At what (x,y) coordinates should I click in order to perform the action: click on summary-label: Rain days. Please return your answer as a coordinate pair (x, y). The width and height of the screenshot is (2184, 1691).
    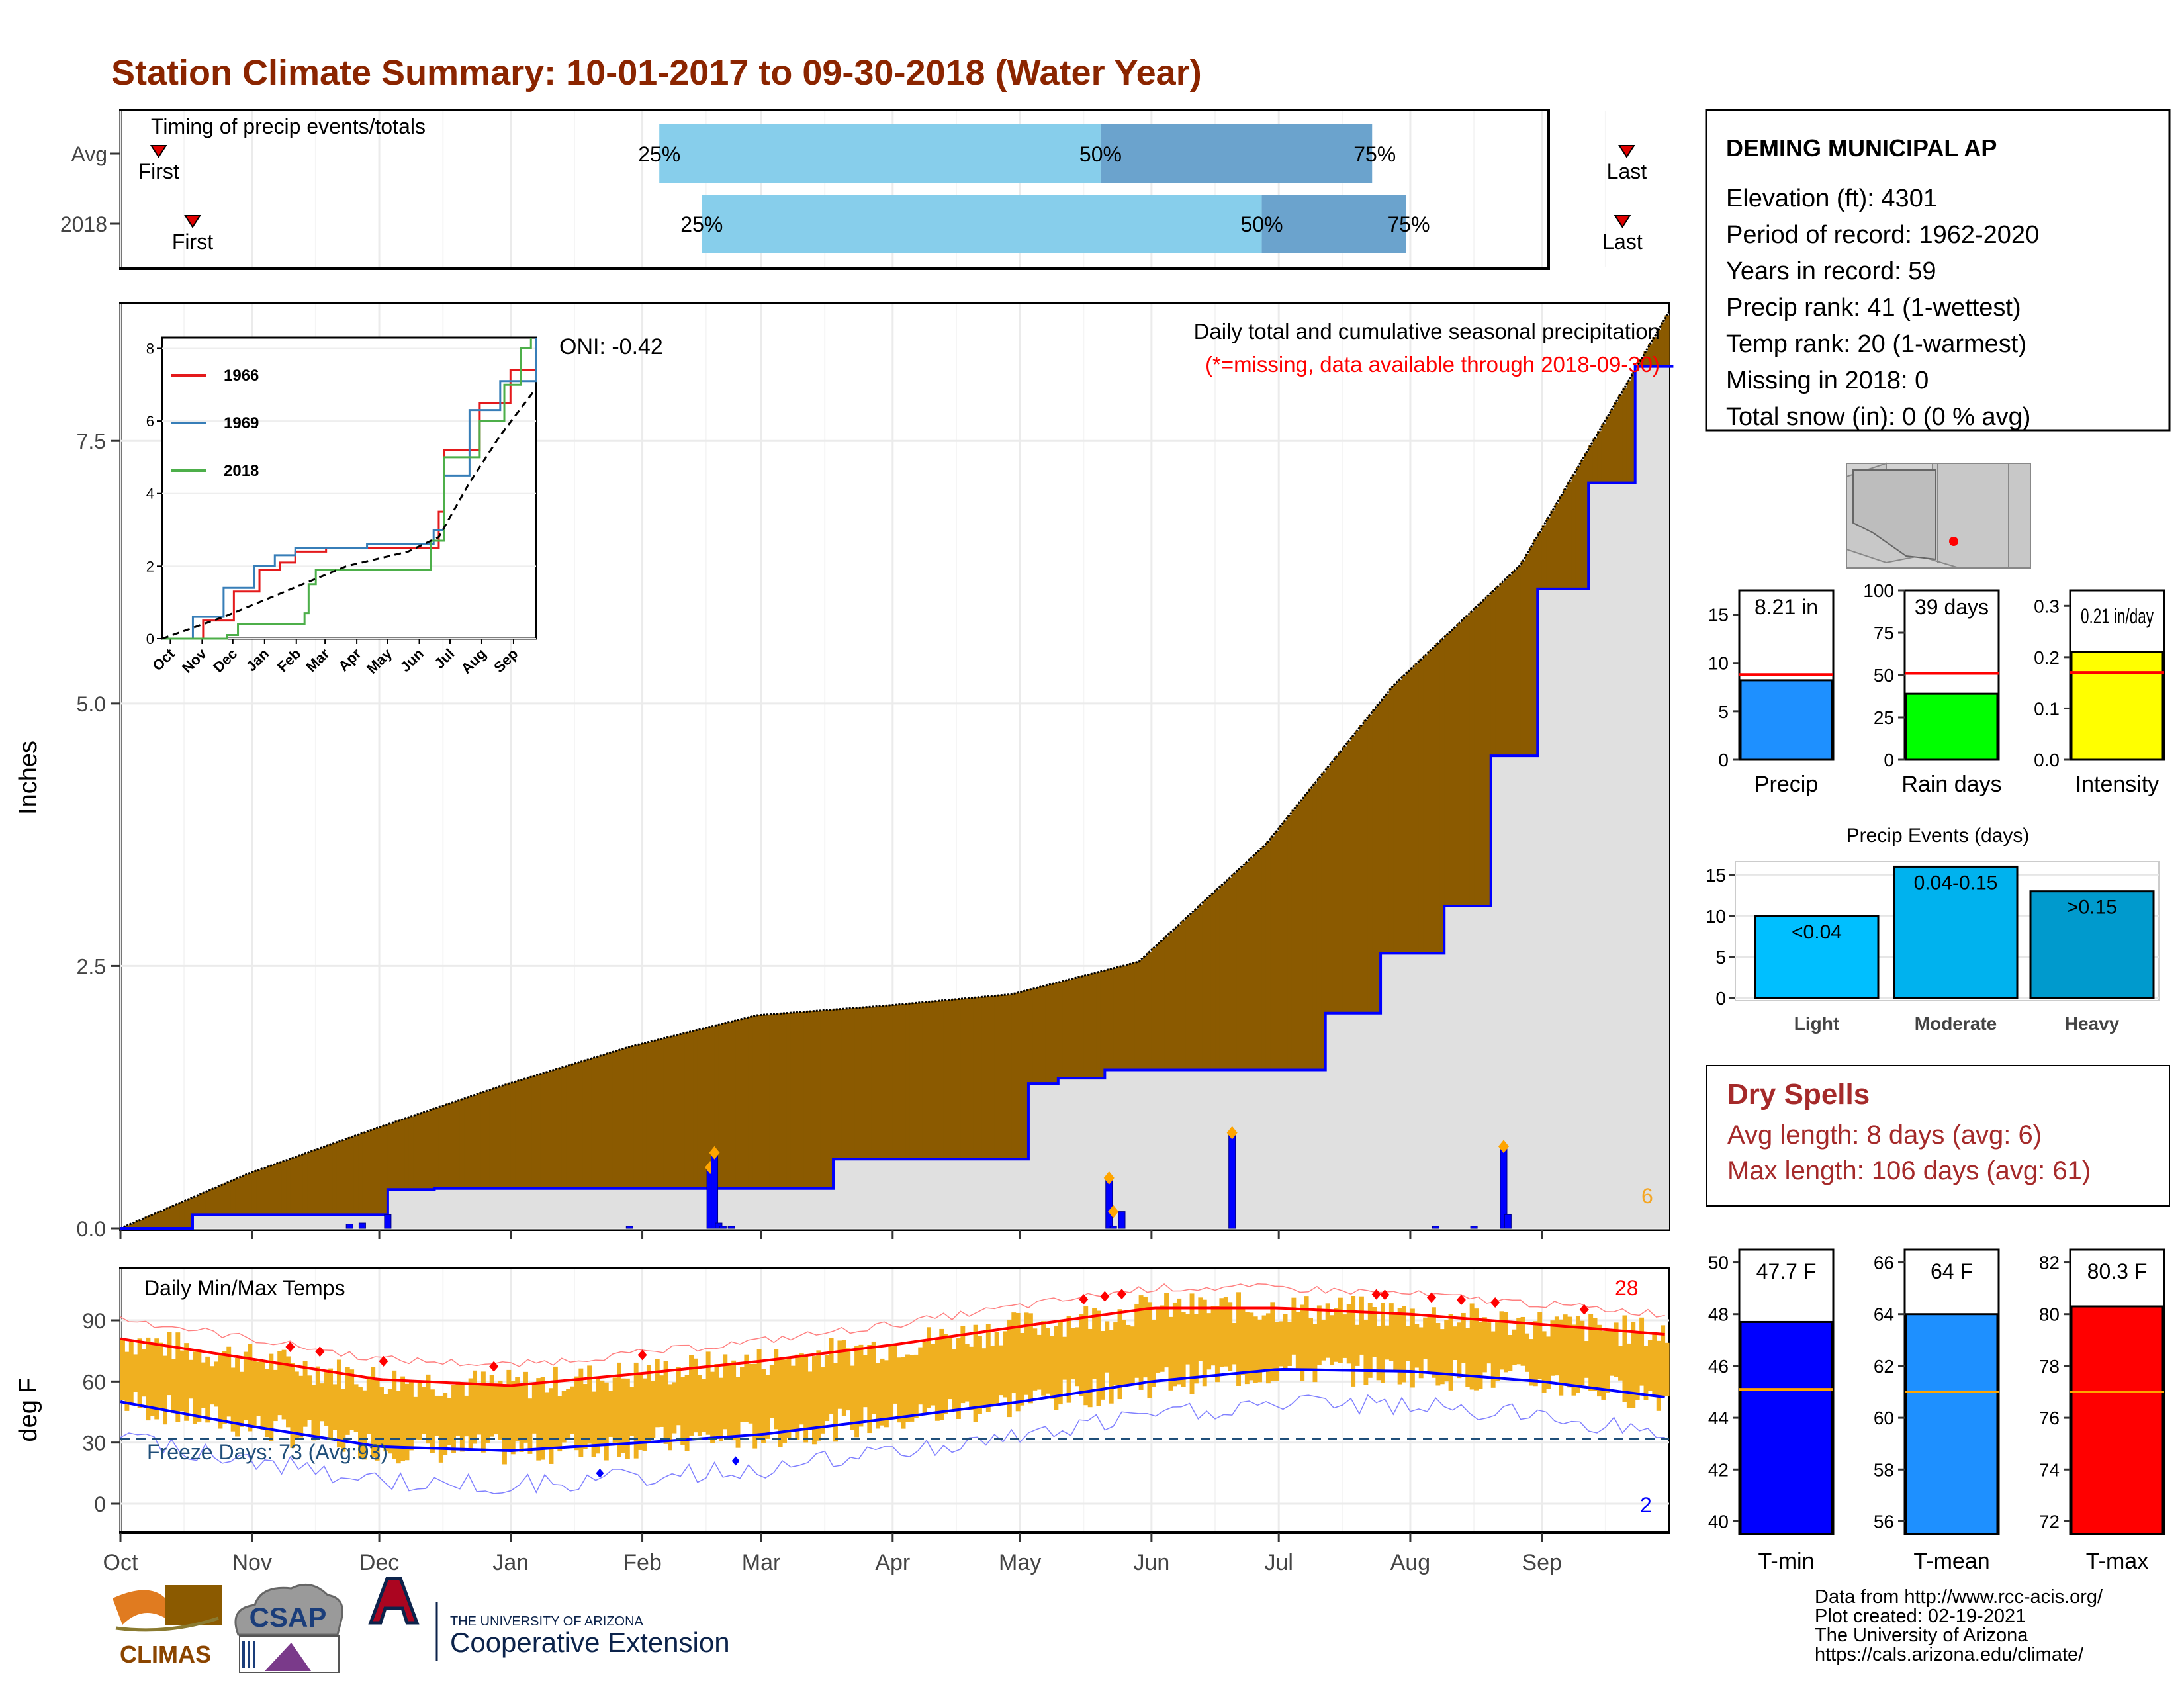
    Looking at the image, I should click on (1951, 785).